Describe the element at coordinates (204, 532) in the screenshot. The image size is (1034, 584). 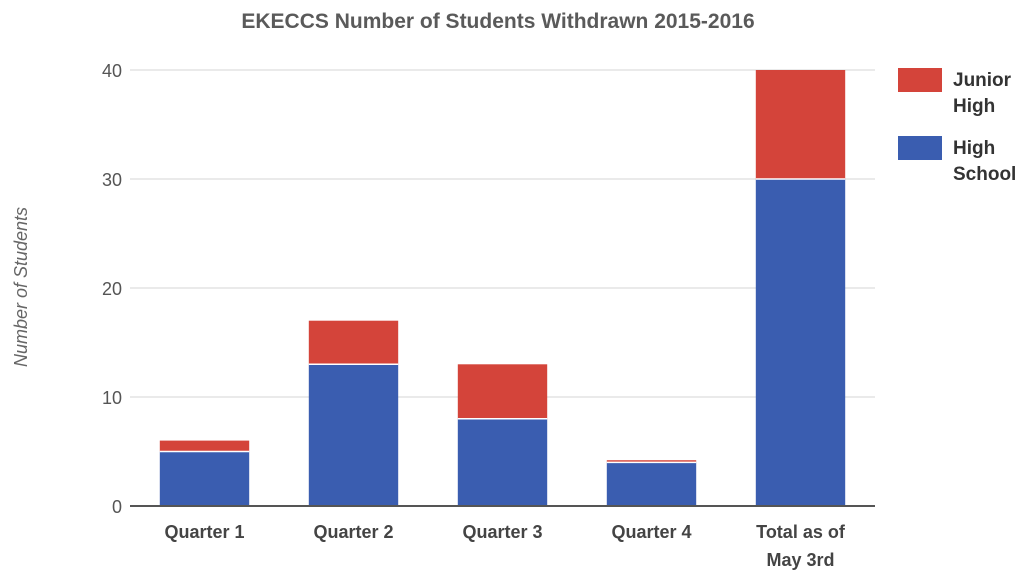
I see `x-category-label: Quarter 1` at that location.